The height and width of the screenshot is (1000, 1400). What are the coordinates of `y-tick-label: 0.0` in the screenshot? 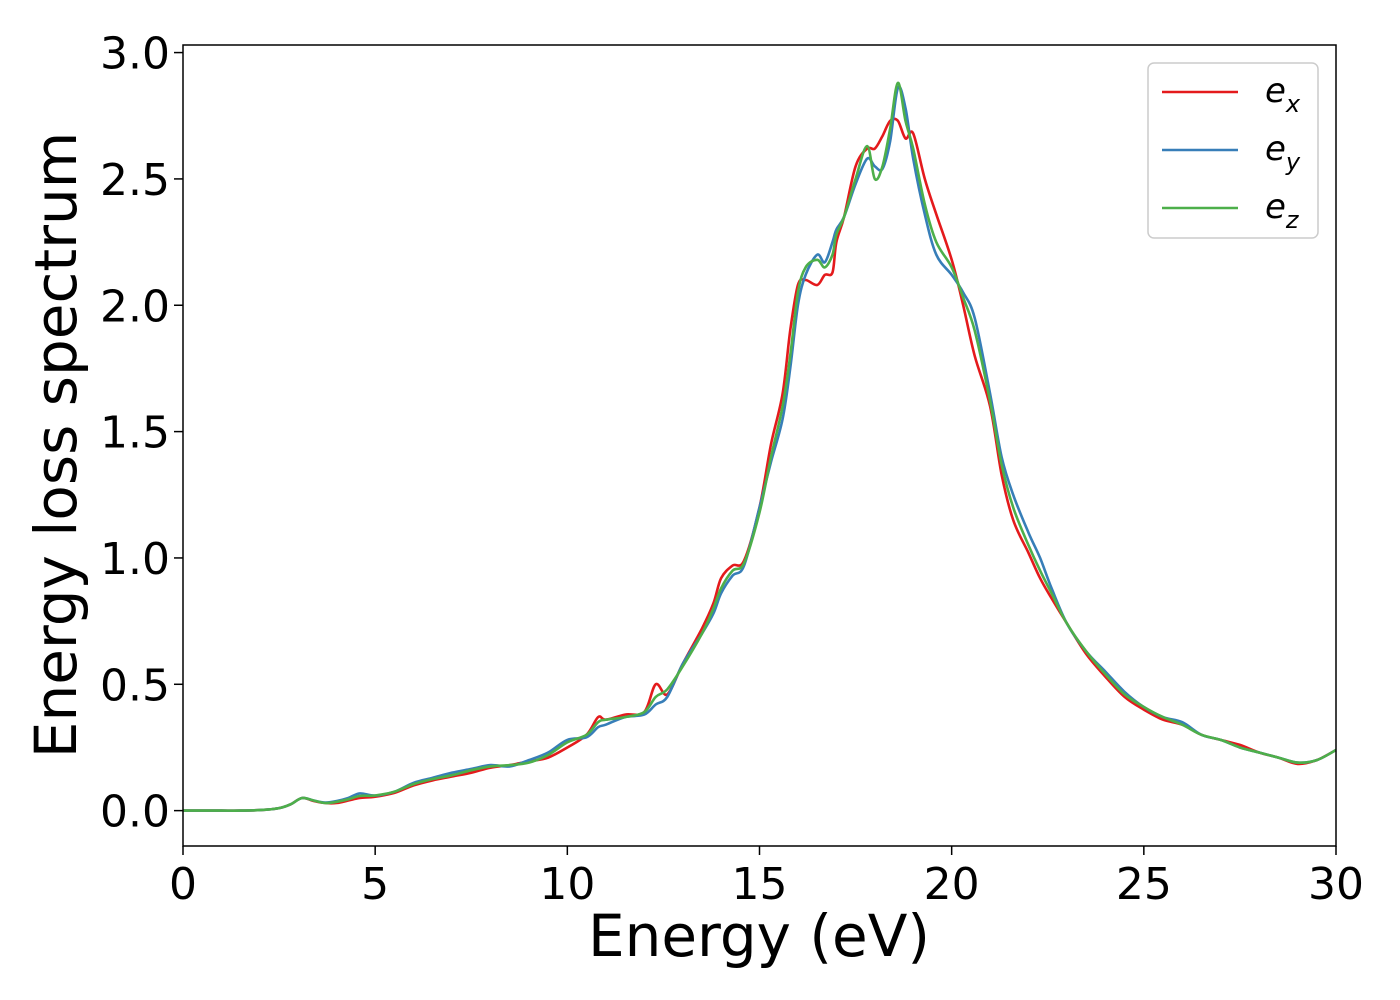 It's located at (135, 812).